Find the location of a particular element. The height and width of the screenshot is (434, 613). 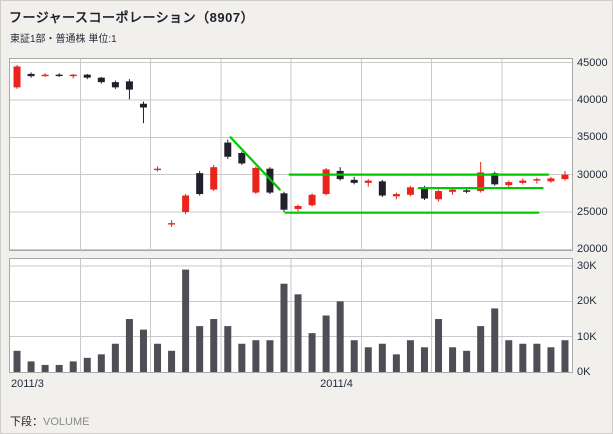

price-axis-label: 20000 is located at coordinates (592, 249).